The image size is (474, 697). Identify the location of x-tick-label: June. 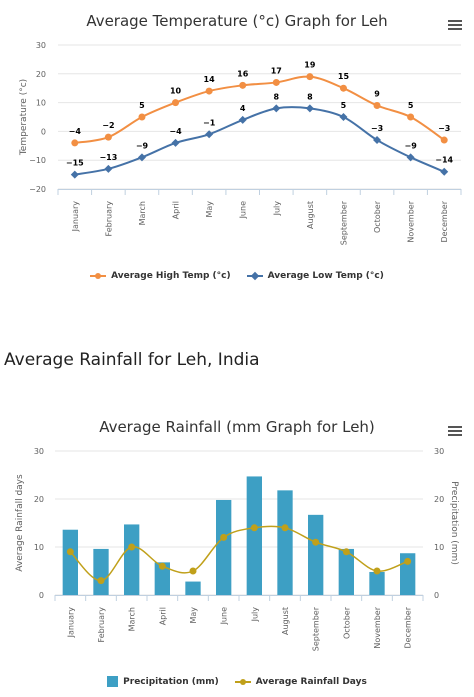
(243, 210).